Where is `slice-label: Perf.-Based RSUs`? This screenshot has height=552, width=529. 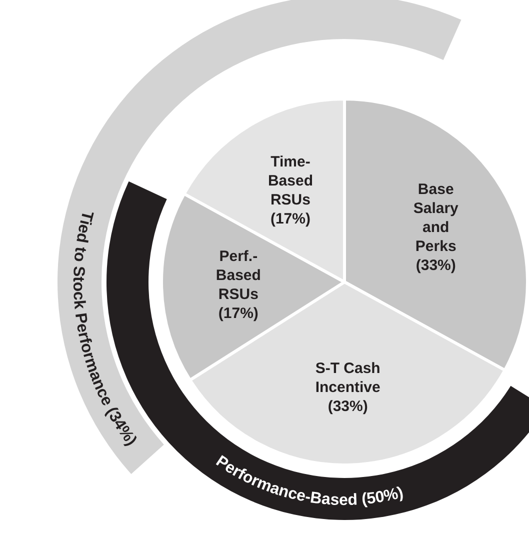 slice-label: Perf.-Based RSUs is located at coordinates (238, 275).